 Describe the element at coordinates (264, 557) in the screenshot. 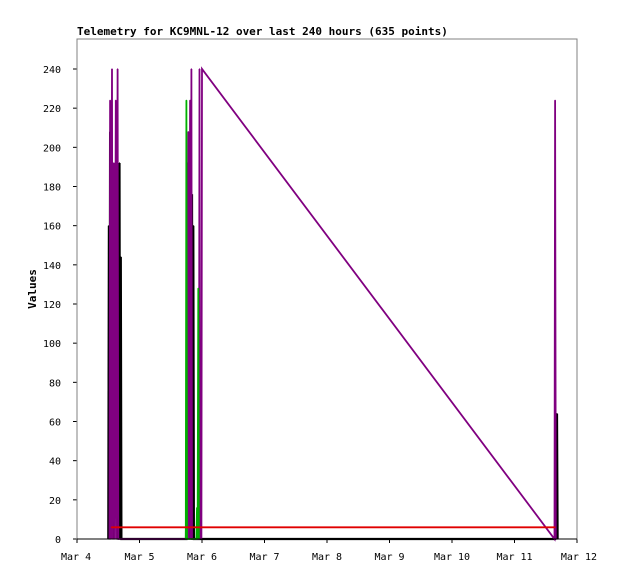

I see `x-tick-label: Mar 7` at that location.